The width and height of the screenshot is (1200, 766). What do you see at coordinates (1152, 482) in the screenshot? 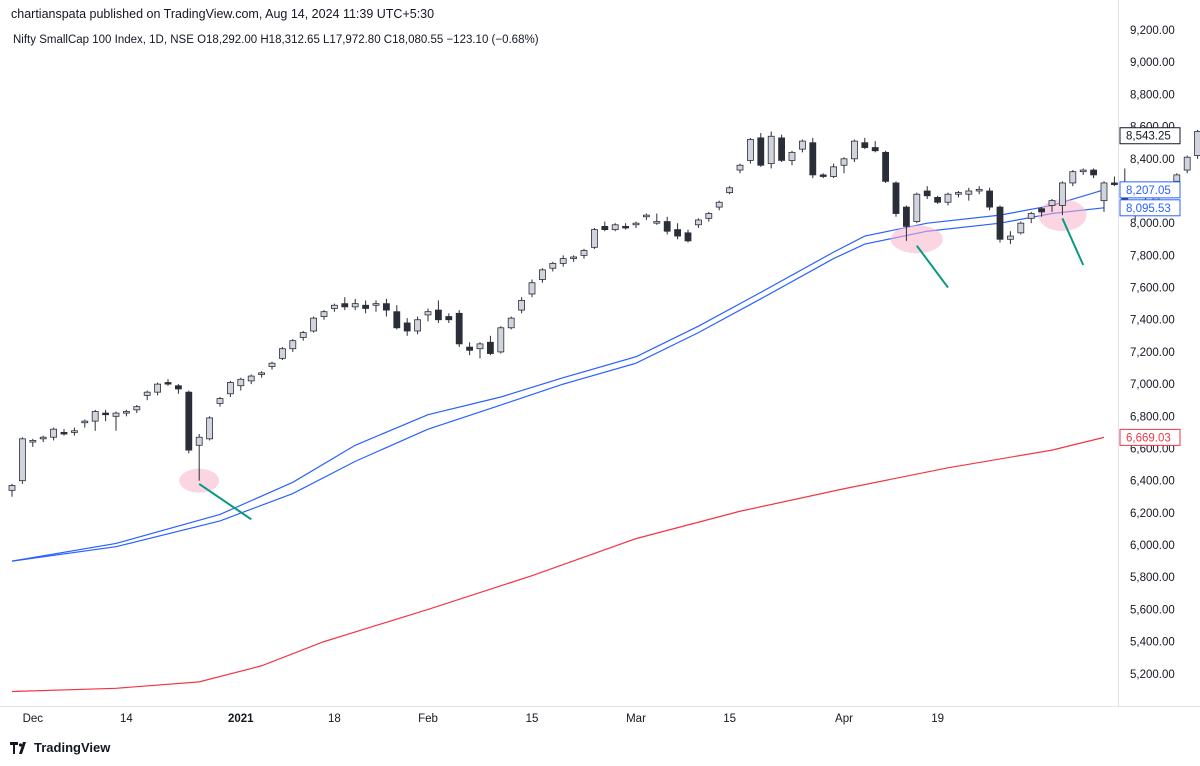
I see `y-tick-label: 6,400.00` at bounding box center [1152, 482].